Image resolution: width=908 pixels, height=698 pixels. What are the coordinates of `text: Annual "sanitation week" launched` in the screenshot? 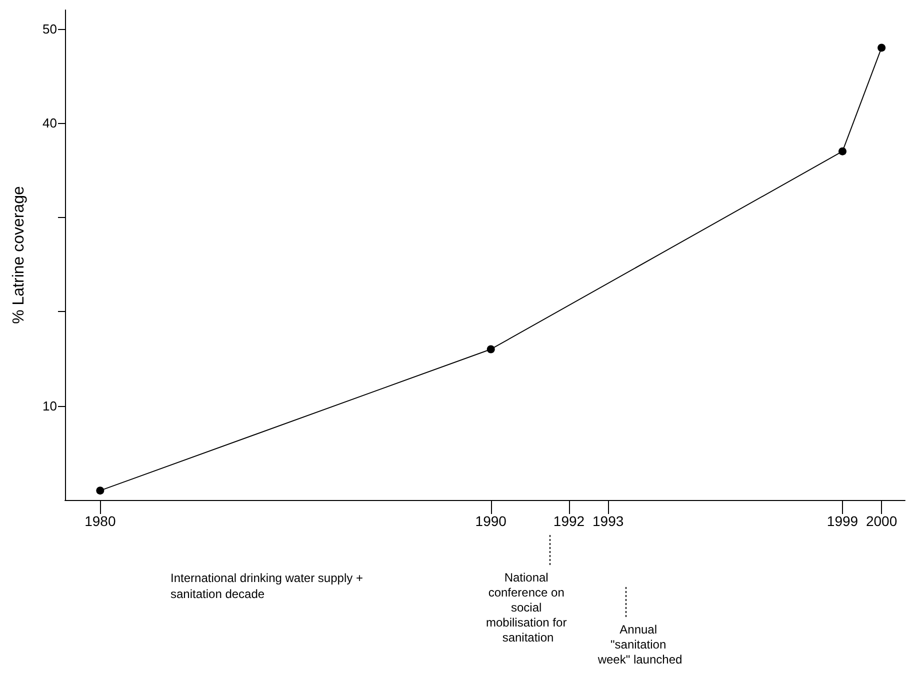 It's located at (639, 644).